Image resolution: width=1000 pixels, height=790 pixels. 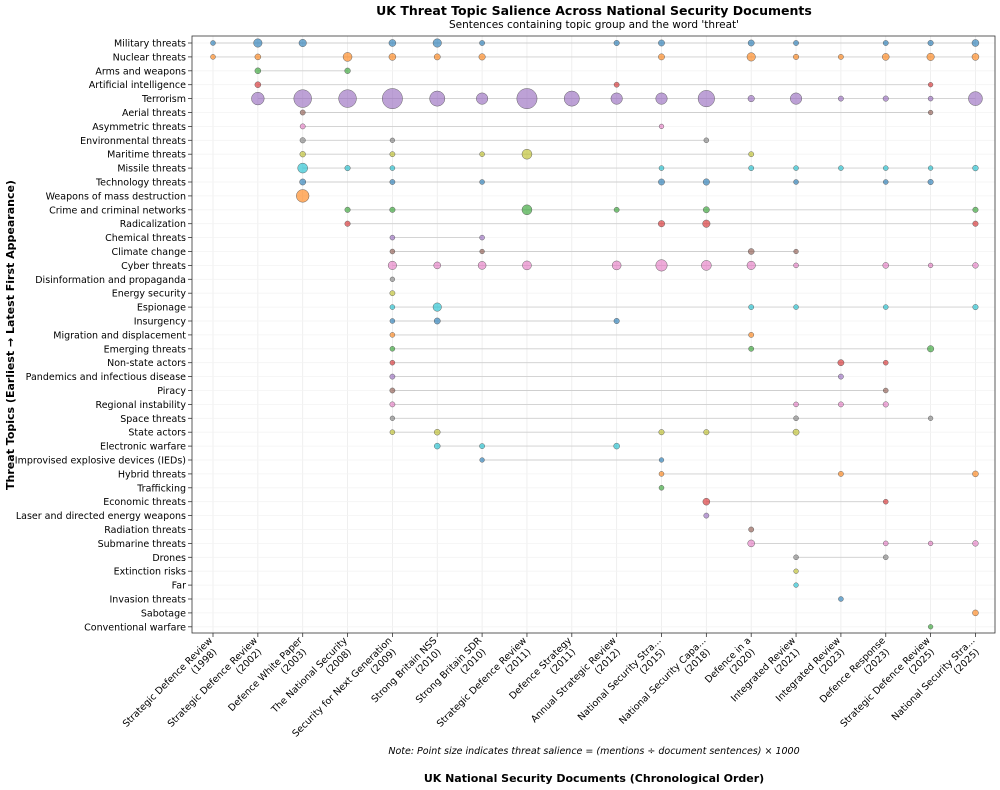 I want to click on y-tick-label: Emerging threats, so click(x=145, y=349).